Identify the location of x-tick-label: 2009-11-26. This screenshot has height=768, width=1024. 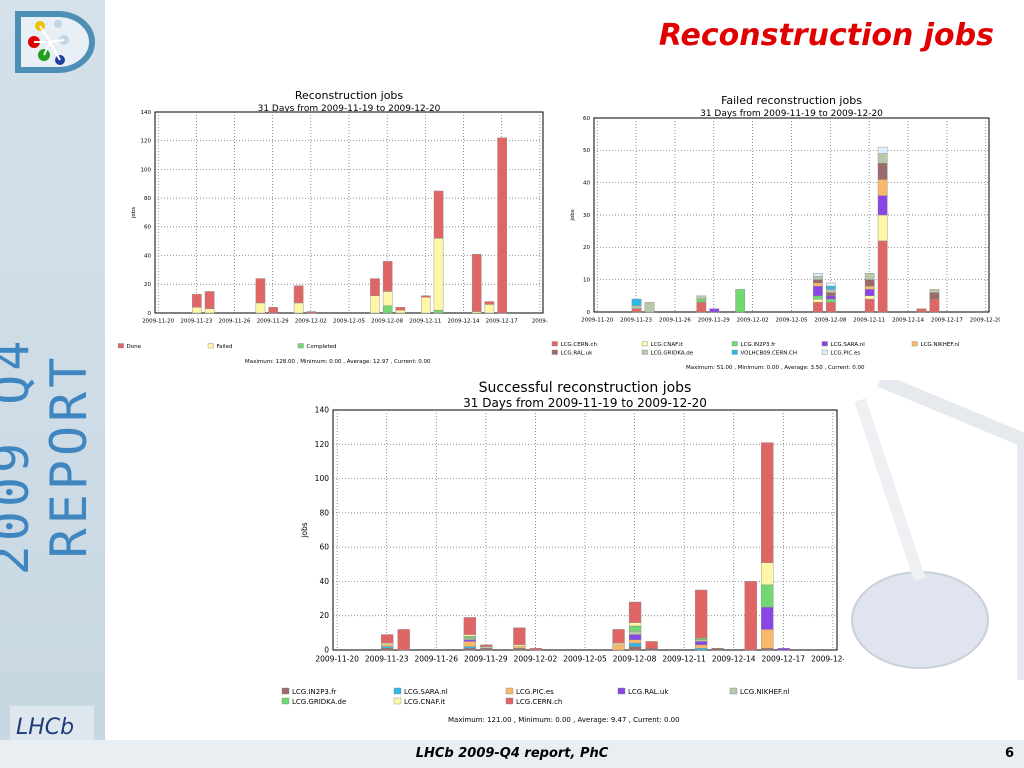
(675, 321).